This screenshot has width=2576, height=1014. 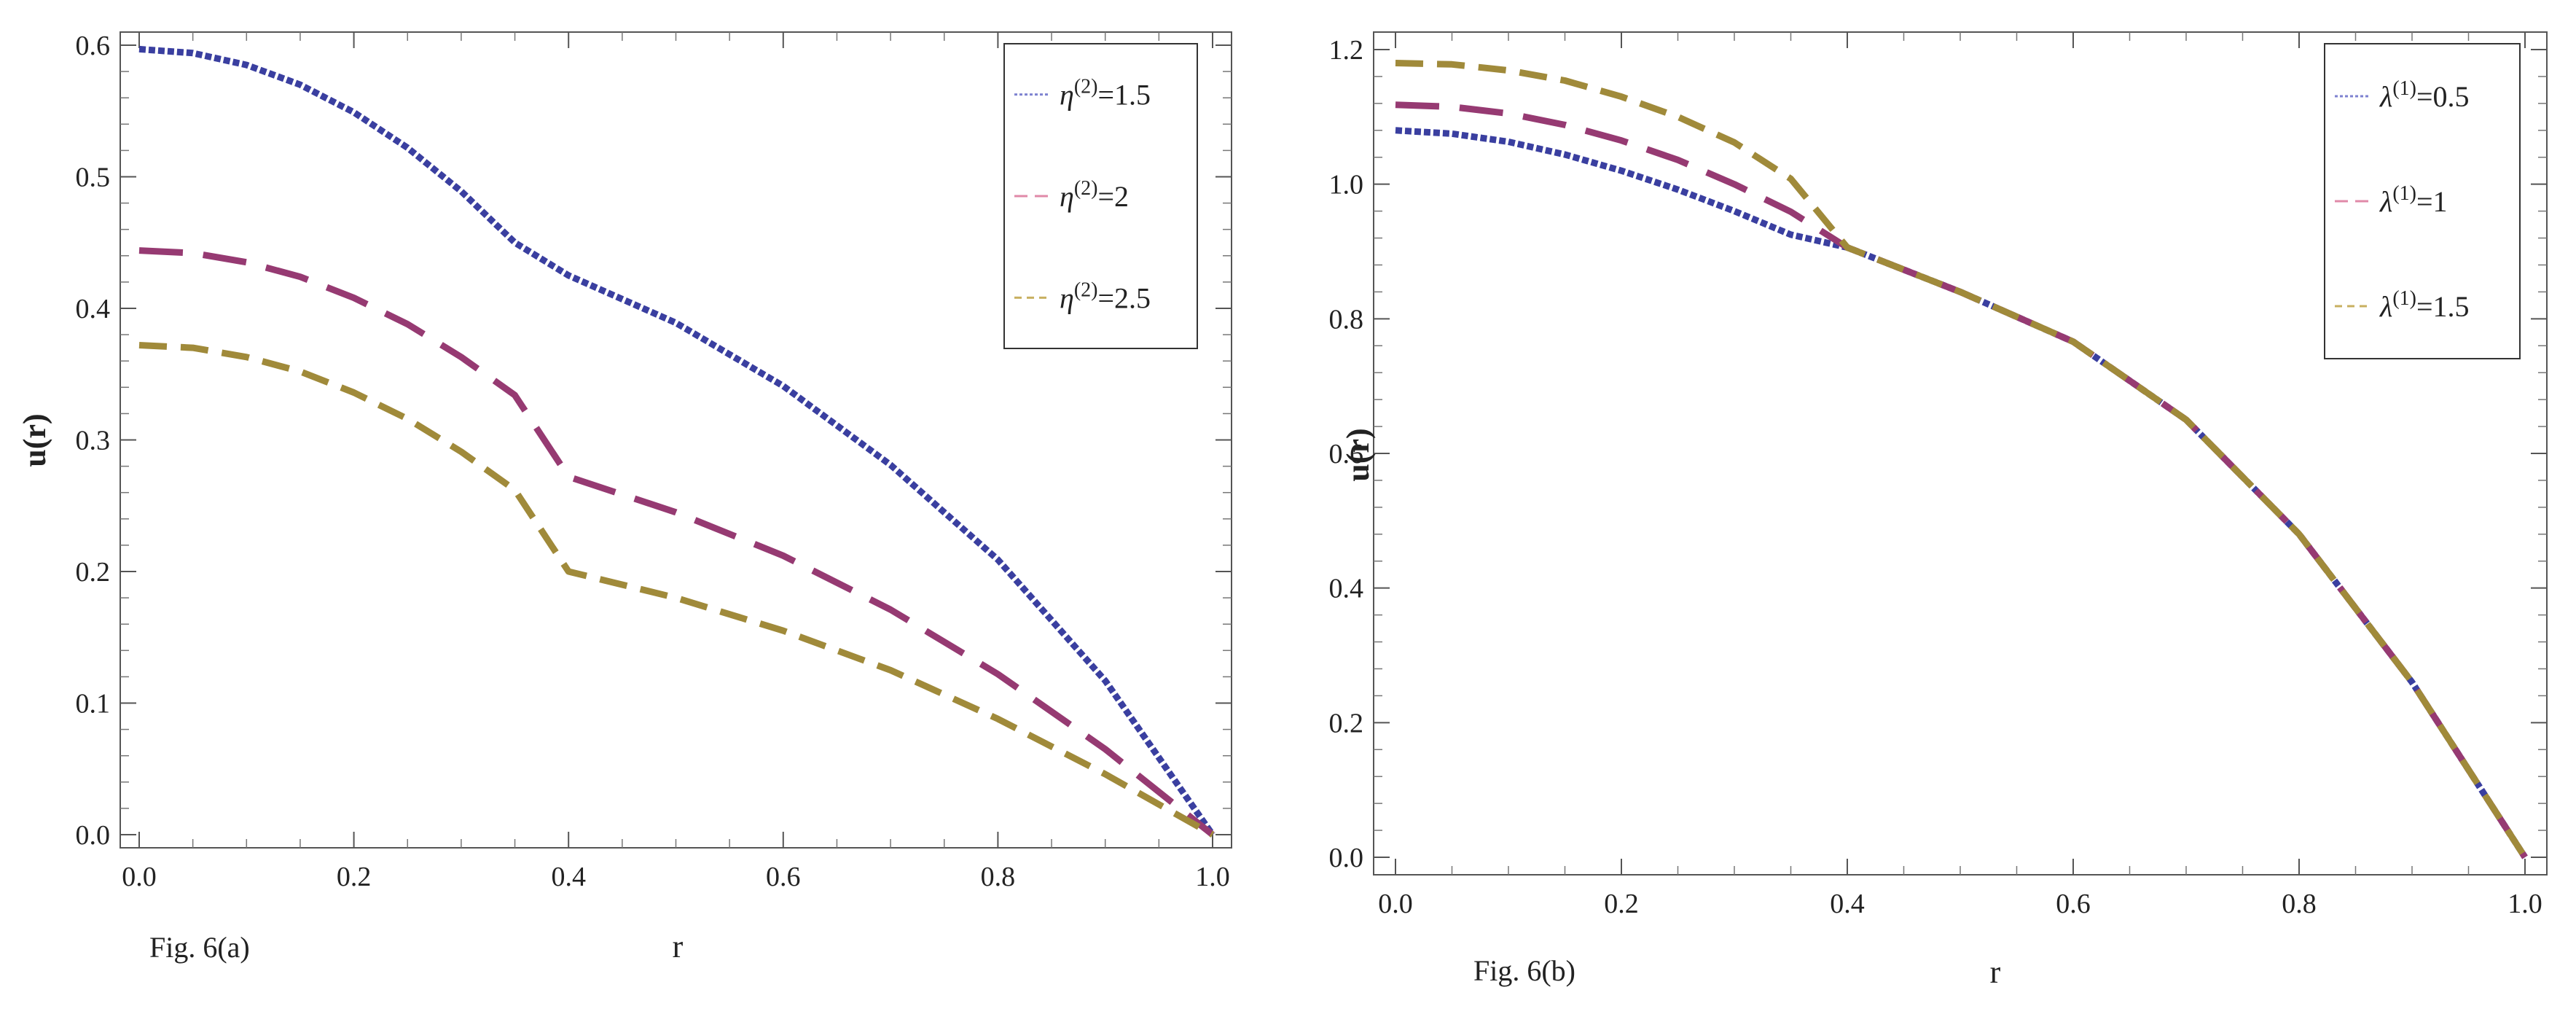 What do you see at coordinates (1346, 319) in the screenshot?
I see `y-tick-label: 0.8` at bounding box center [1346, 319].